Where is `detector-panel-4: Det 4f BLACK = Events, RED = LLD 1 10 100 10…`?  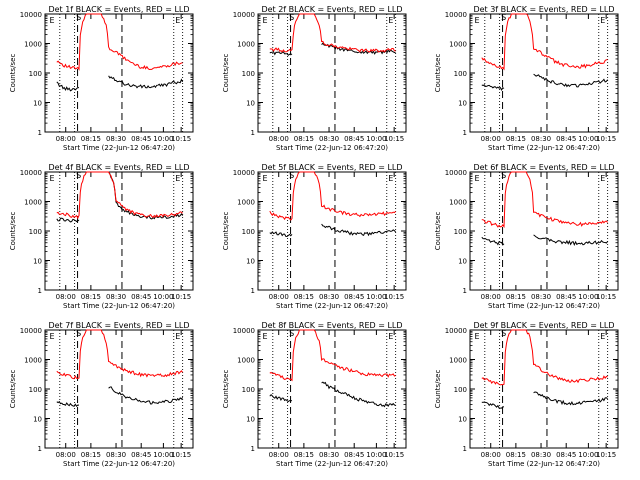
detector-panel-4: Det 4f BLACK = Events, RED = LLD 1 10 100 10… is located at coordinates (101, 236).